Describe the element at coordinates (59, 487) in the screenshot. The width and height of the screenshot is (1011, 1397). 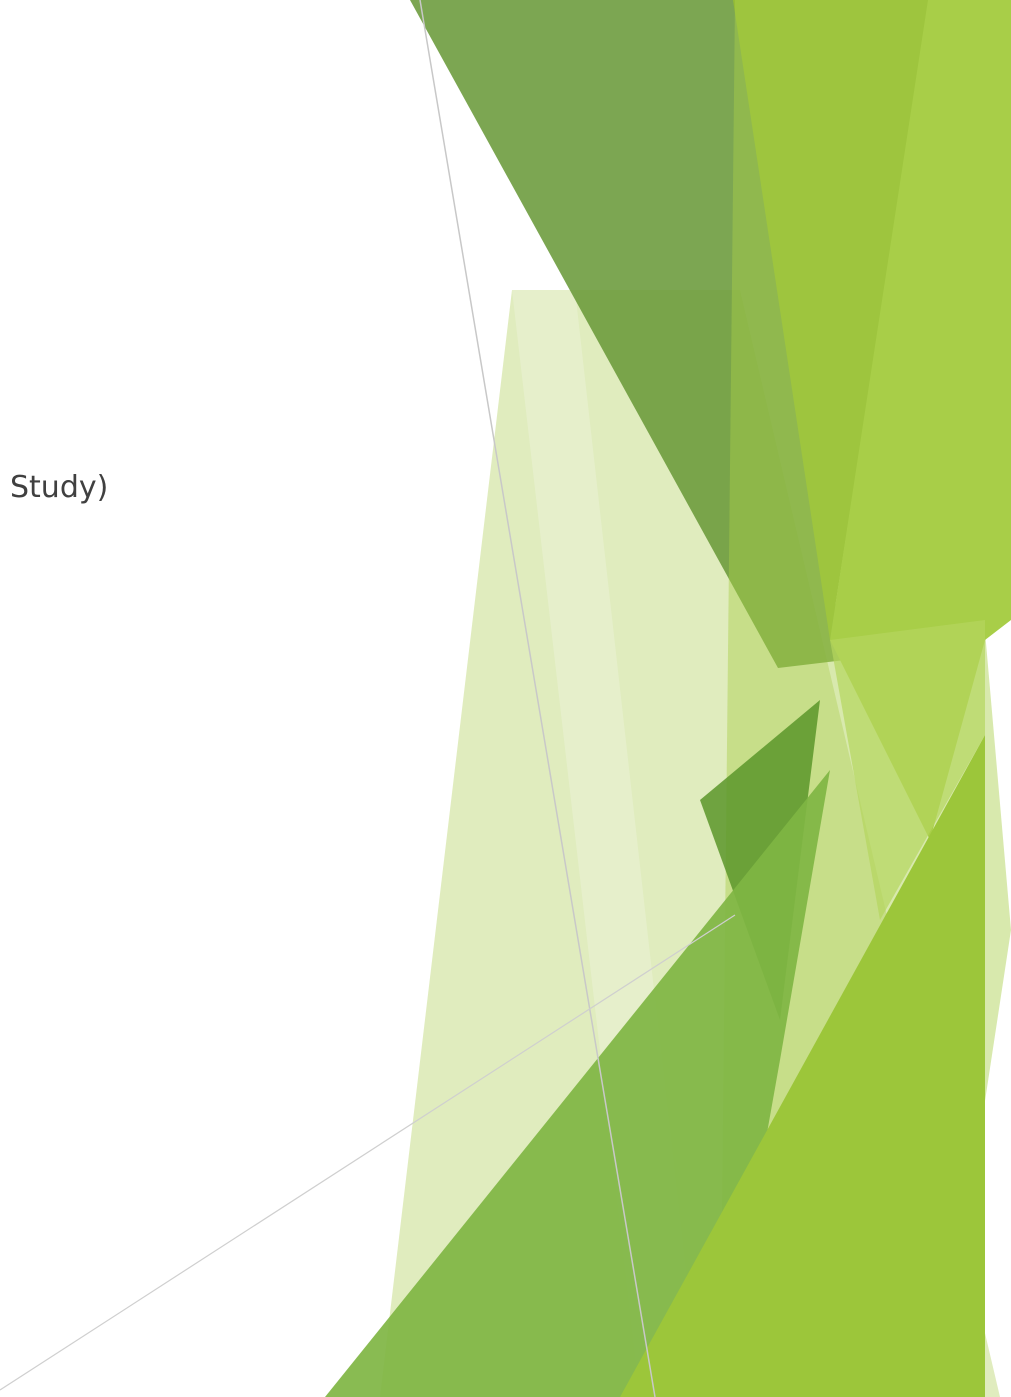
I see `slide-title-fragment: Study)` at that location.